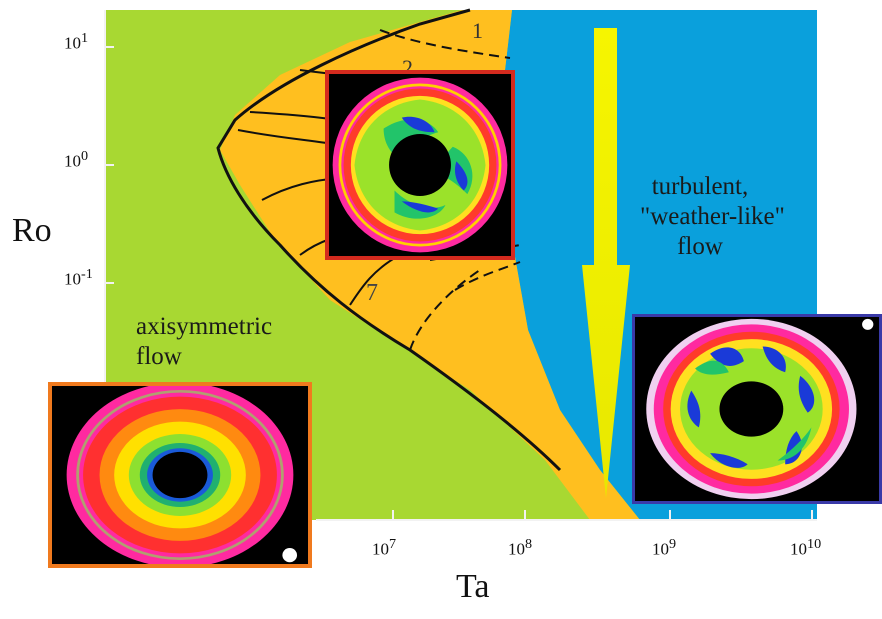 This screenshot has height=619, width=882. Describe the element at coordinates (32, 230) in the screenshot. I see `y-axis-title: Ro` at that location.